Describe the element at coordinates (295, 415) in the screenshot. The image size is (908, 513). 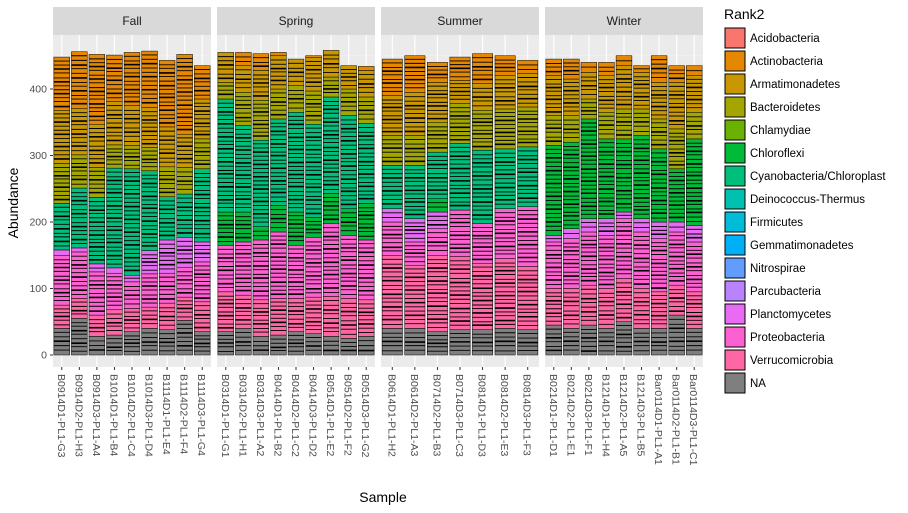
I see `x-tick-label: B0414D2-PL1-C2` at that location.